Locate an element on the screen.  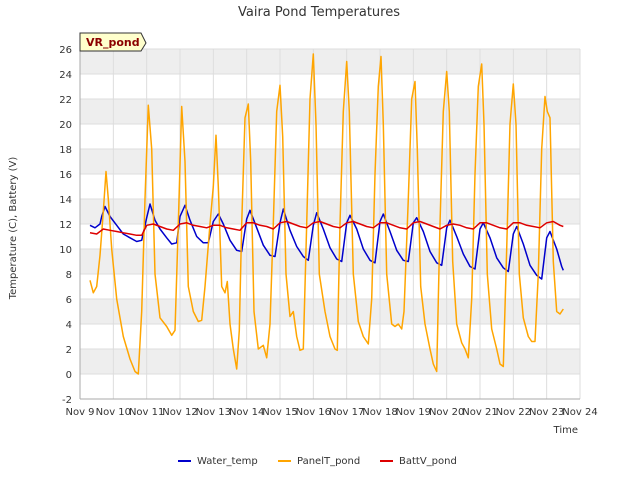
x-tick-label: Nov 9 is located at coordinates (79, 412).